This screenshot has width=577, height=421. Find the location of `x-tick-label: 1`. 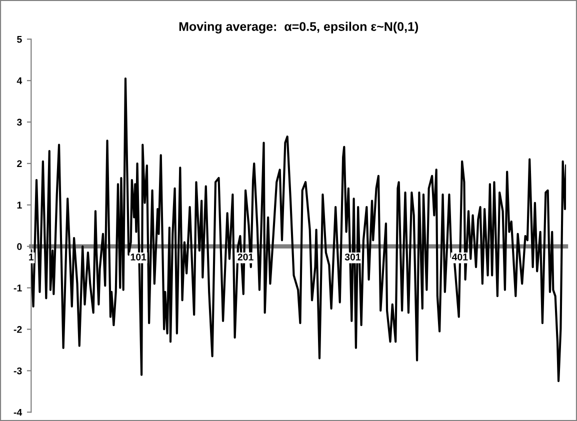

x-tick-label: 1 is located at coordinates (31, 257).